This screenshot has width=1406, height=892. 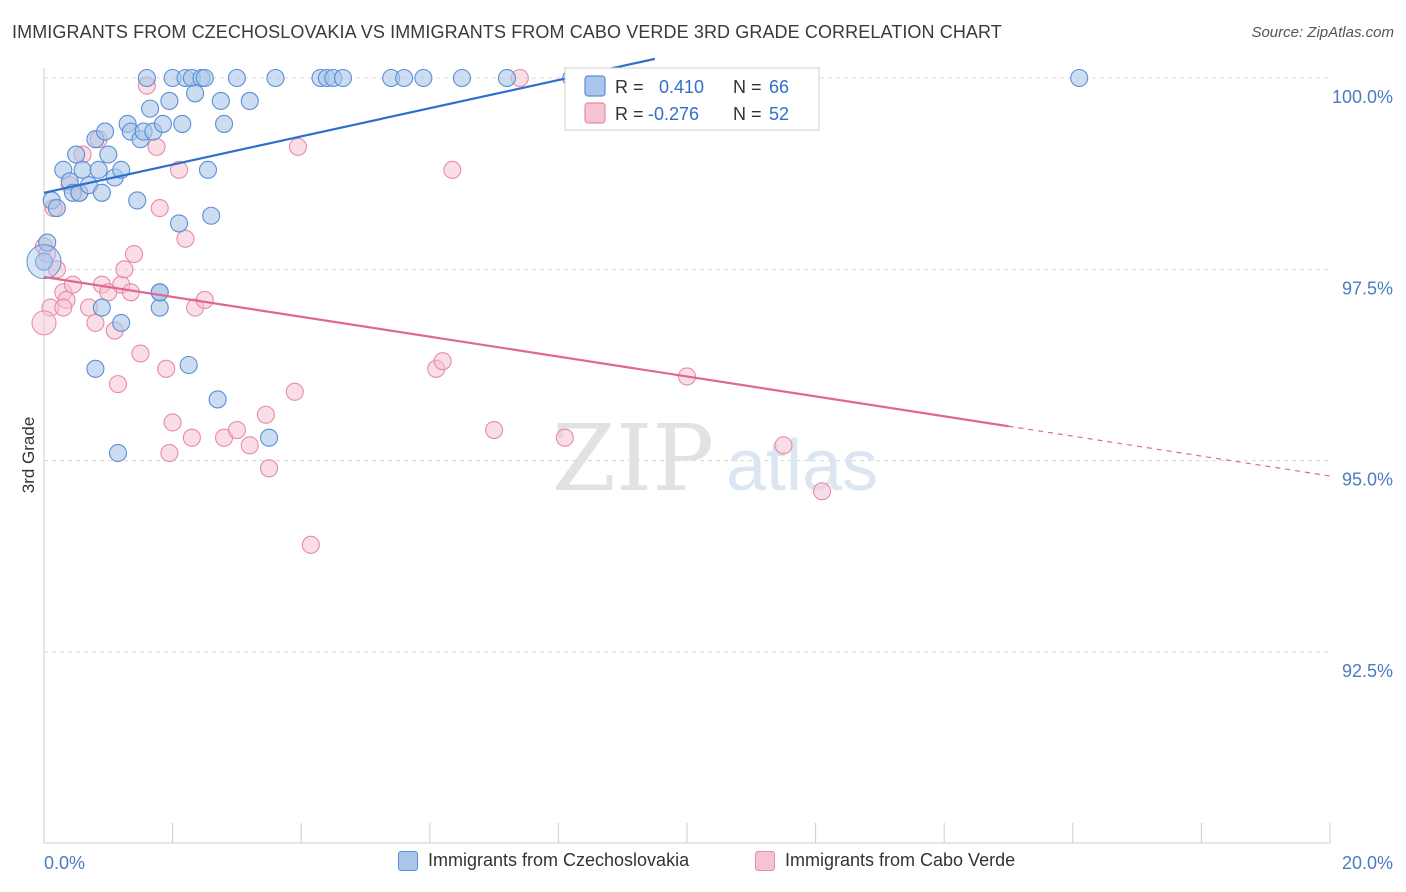 I want to click on legend-item-czechoslovakia: Immigrants from Czechoslovakia, so click(x=543, y=860).